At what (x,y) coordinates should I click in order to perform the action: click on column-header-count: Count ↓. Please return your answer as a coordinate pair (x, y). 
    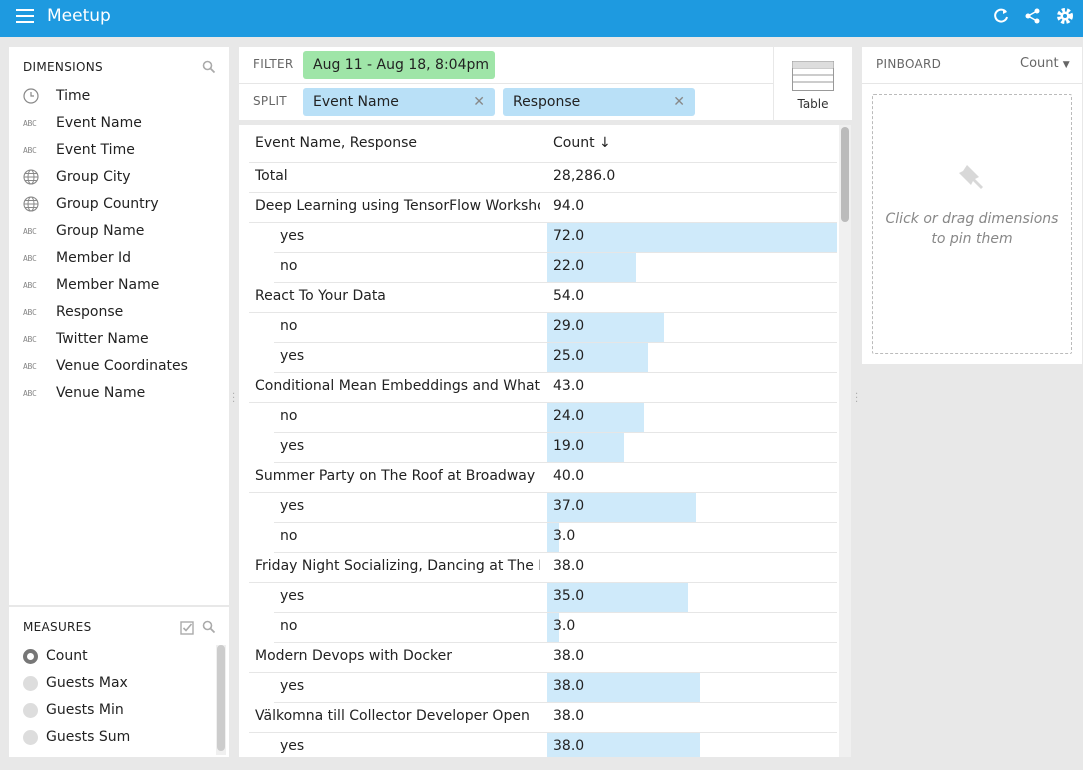
    Looking at the image, I should click on (582, 143).